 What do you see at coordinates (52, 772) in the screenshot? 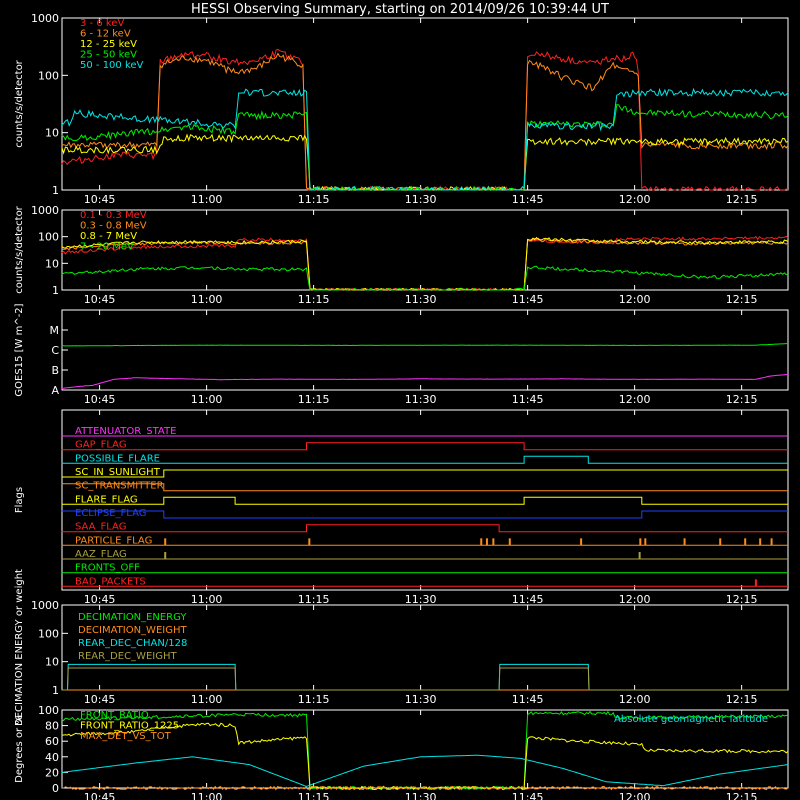
I see `y-tick-label: 20` at bounding box center [52, 772].